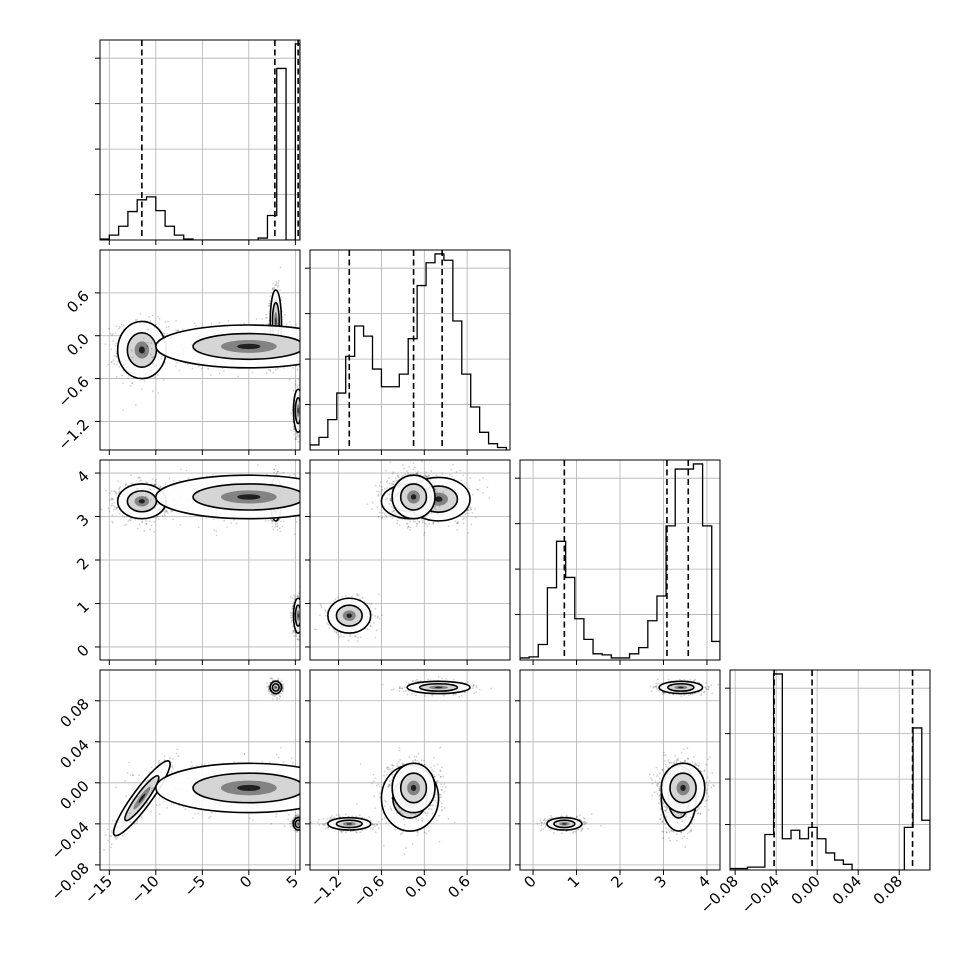 Image resolution: width=970 pixels, height=970 pixels. What do you see at coordinates (78, 345) in the screenshot?
I see `y-tick-label: 0.0` at bounding box center [78, 345].